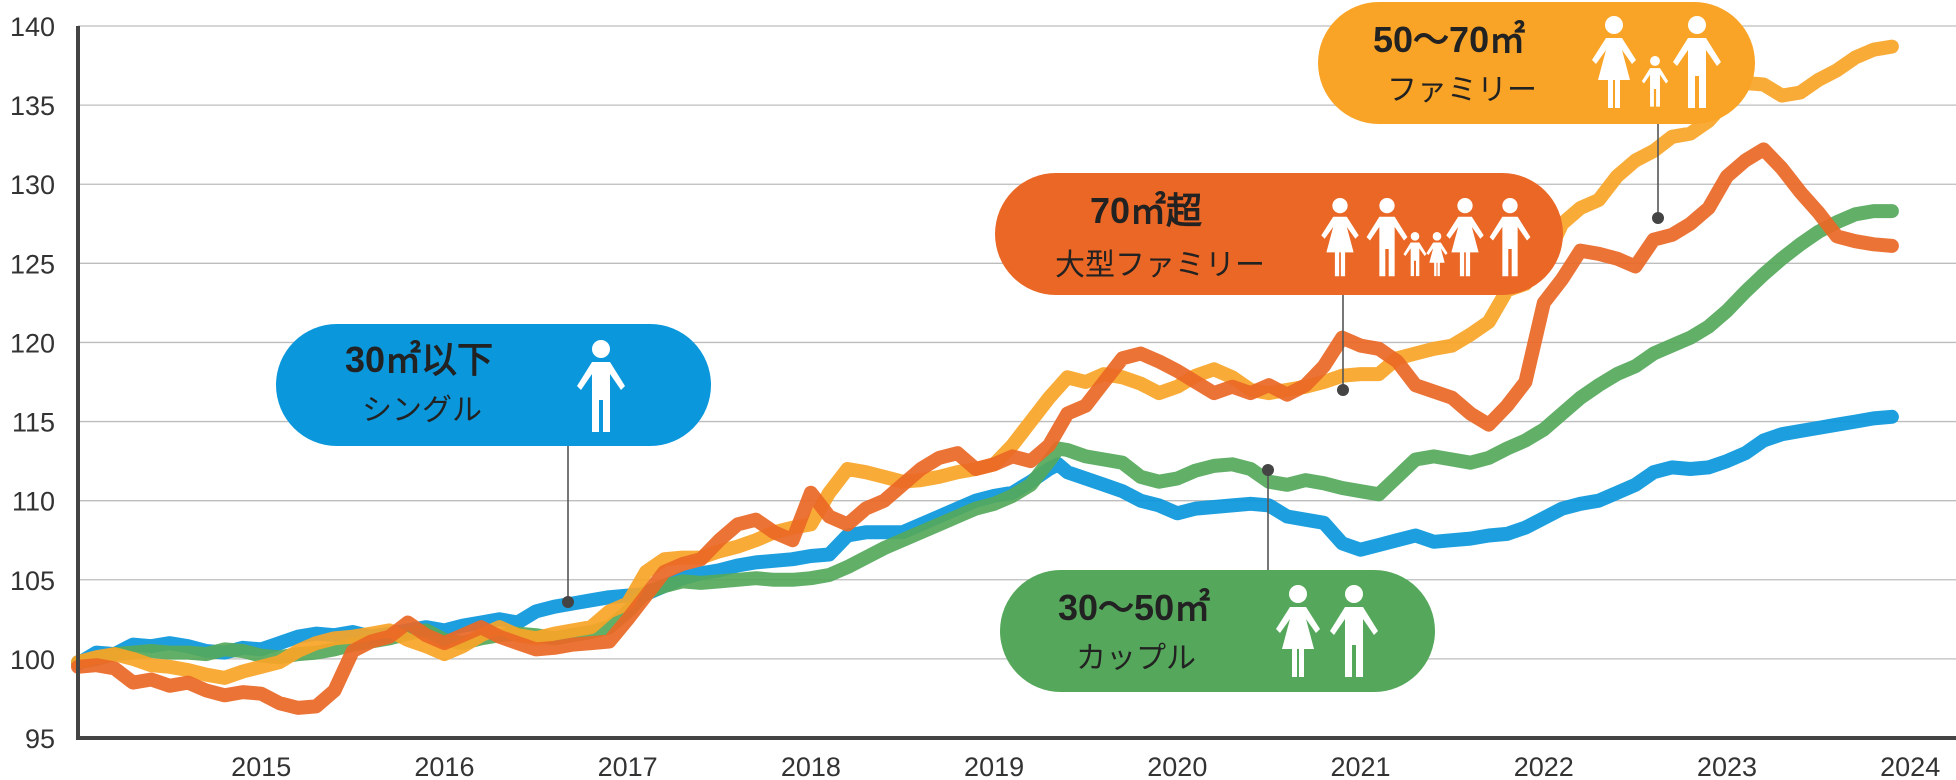 The width and height of the screenshot is (1956, 780). Describe the element at coordinates (32, 264) in the screenshot. I see `y-tick-label: 125` at that location.